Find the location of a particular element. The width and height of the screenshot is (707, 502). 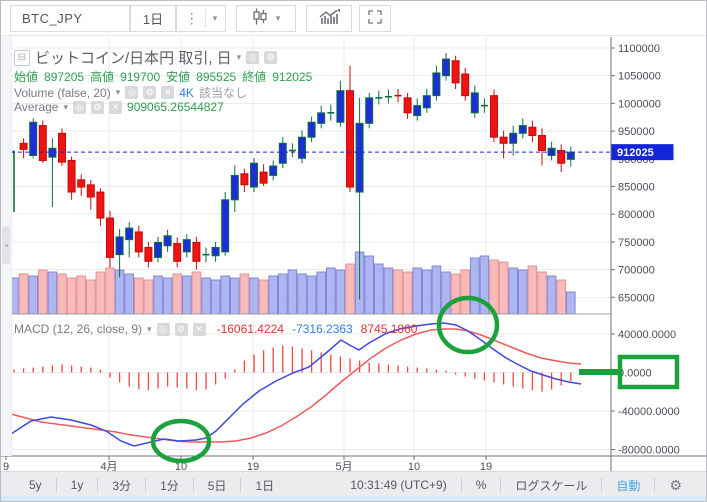

auto-scale-button: 自動 is located at coordinates (628, 485).